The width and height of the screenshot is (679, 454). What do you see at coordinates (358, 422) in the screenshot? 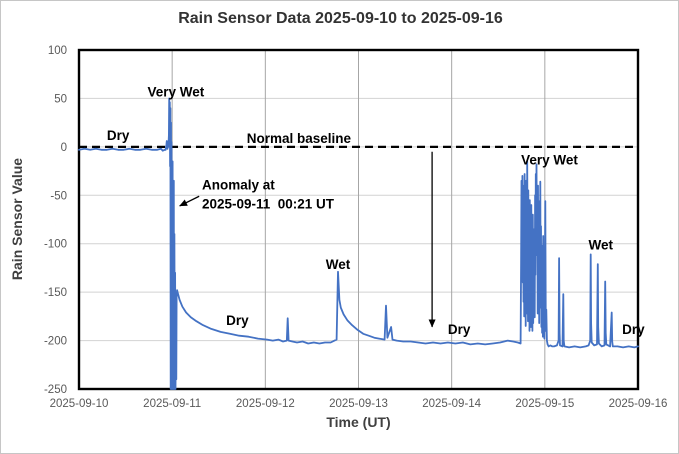
I see `x-axis-title: Time (UT)` at bounding box center [358, 422].